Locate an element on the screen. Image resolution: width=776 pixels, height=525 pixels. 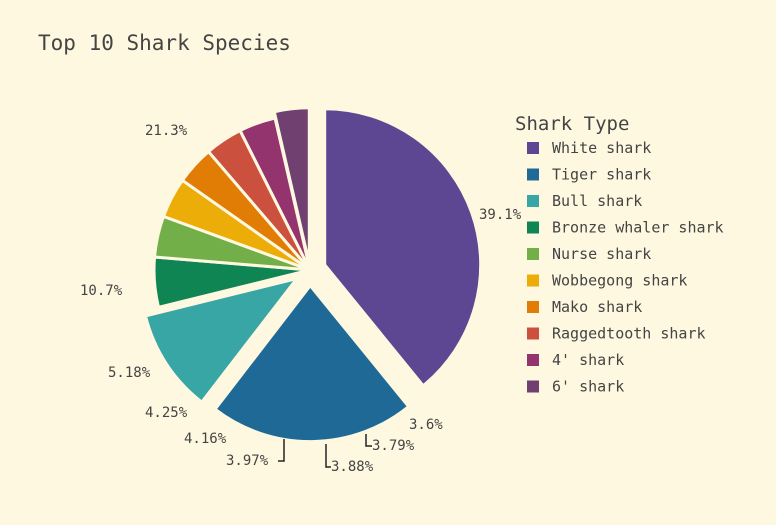
slice-label: 5.18% is located at coordinates (129, 373).